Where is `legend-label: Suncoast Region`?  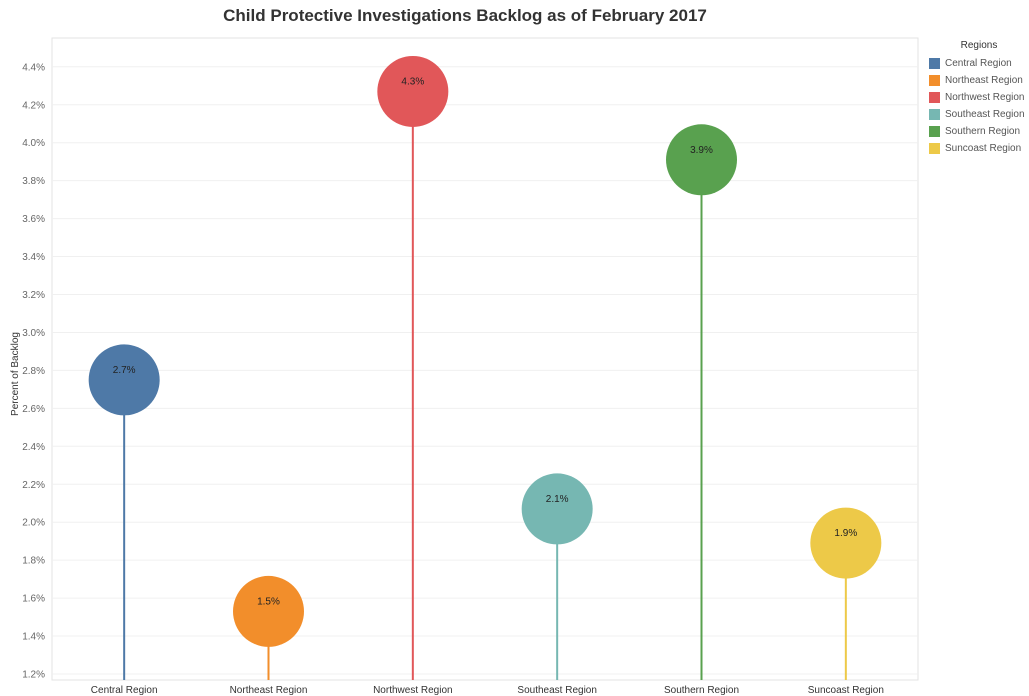 legend-label: Suncoast Region is located at coordinates (983, 148).